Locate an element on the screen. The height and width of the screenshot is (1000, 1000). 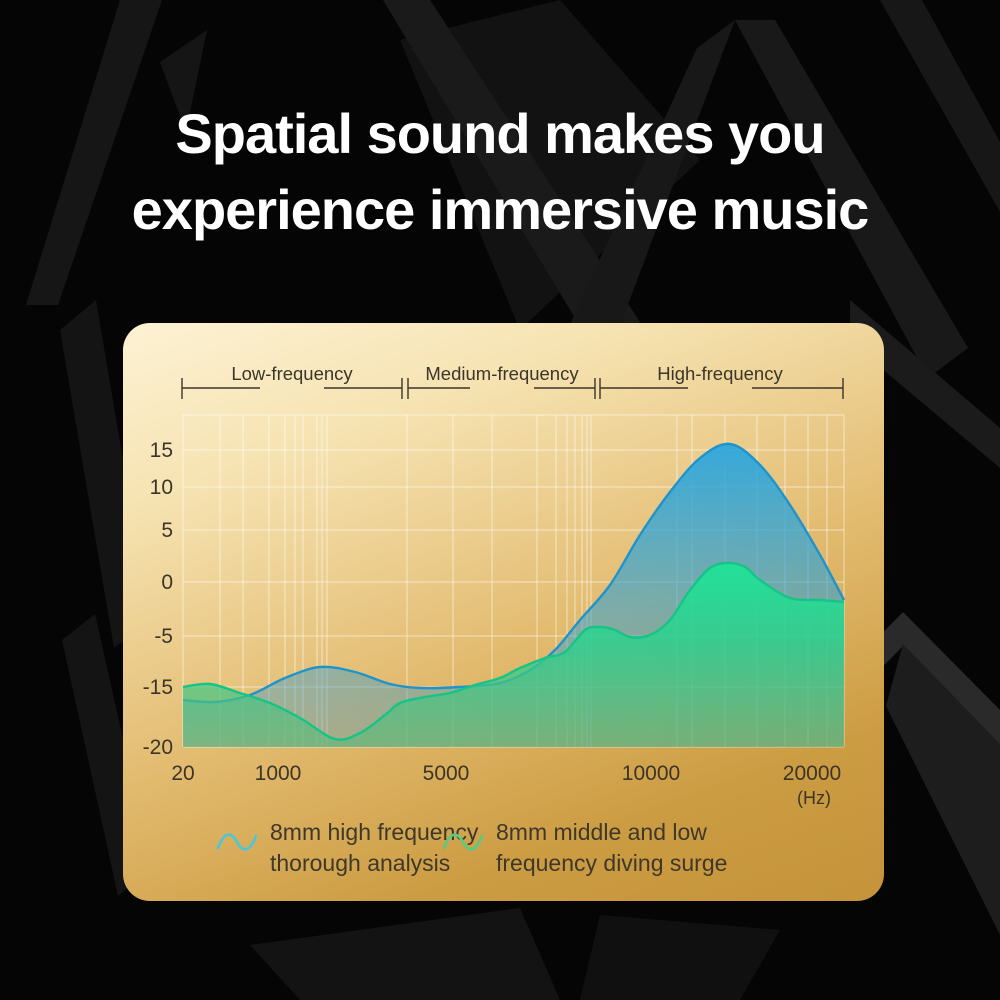
y-axis-tick-label: 0 is located at coordinates (167, 582).